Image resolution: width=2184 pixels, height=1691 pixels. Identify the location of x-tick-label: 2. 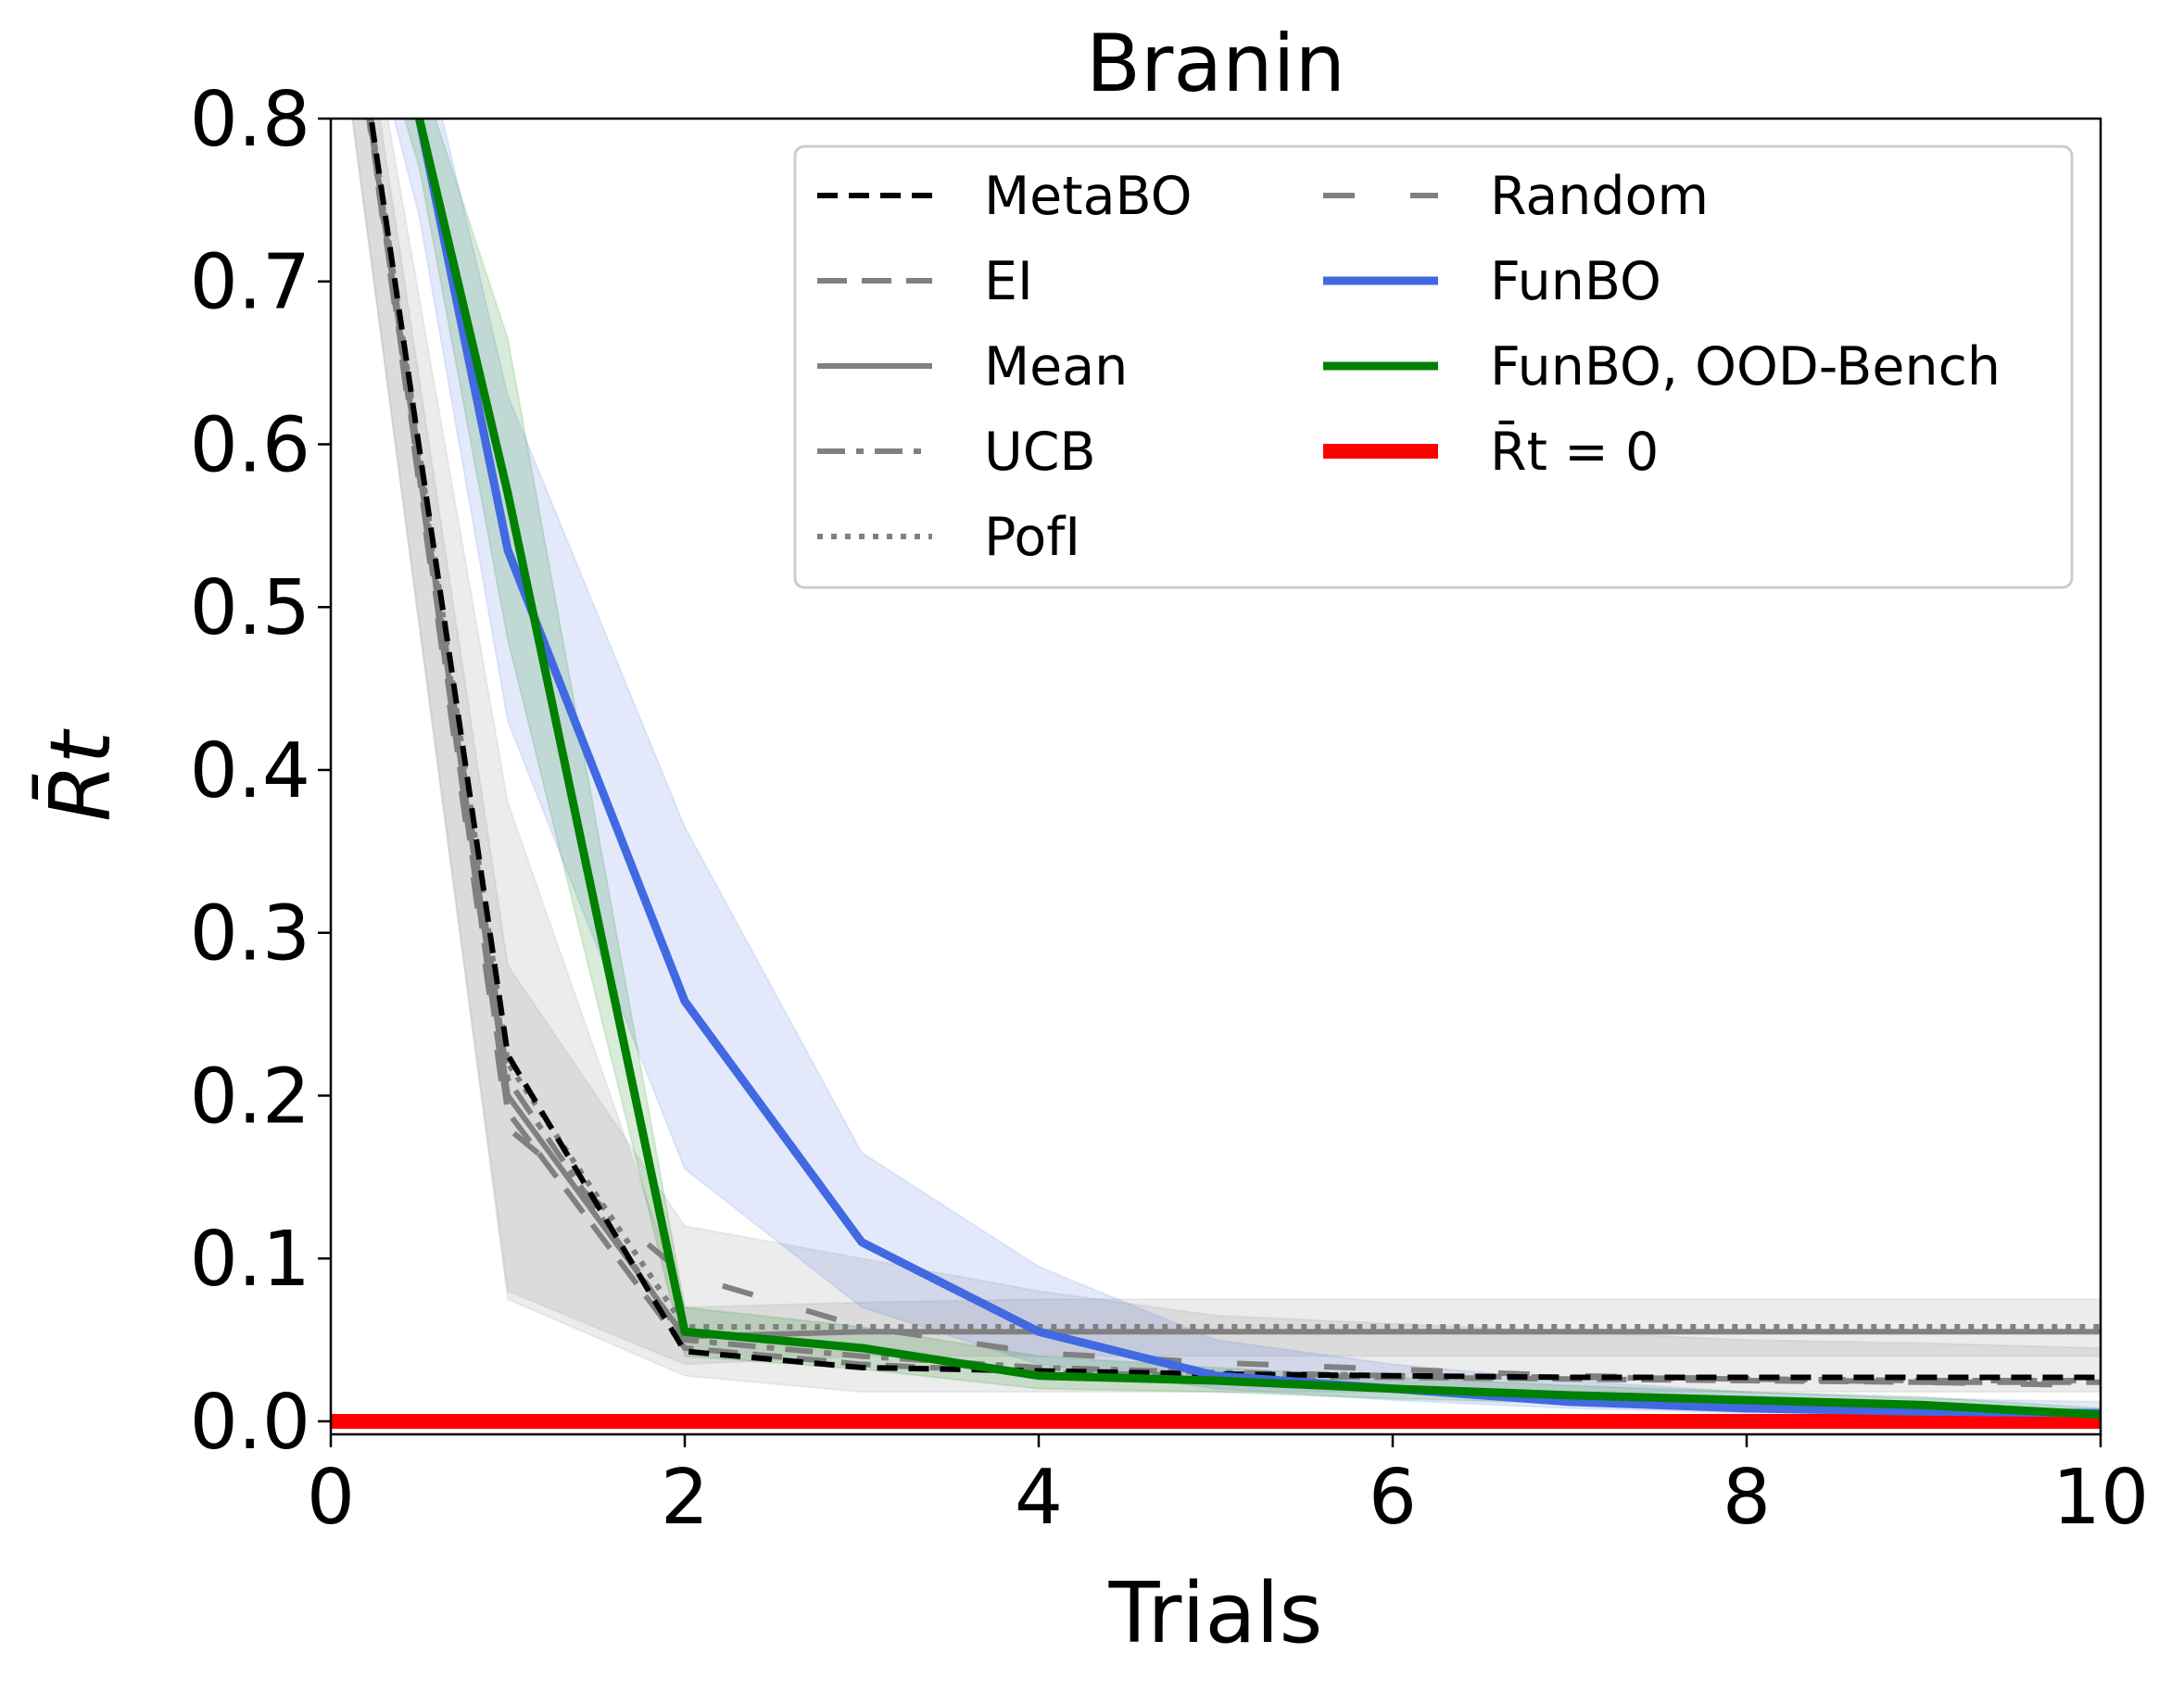
(685, 1498).